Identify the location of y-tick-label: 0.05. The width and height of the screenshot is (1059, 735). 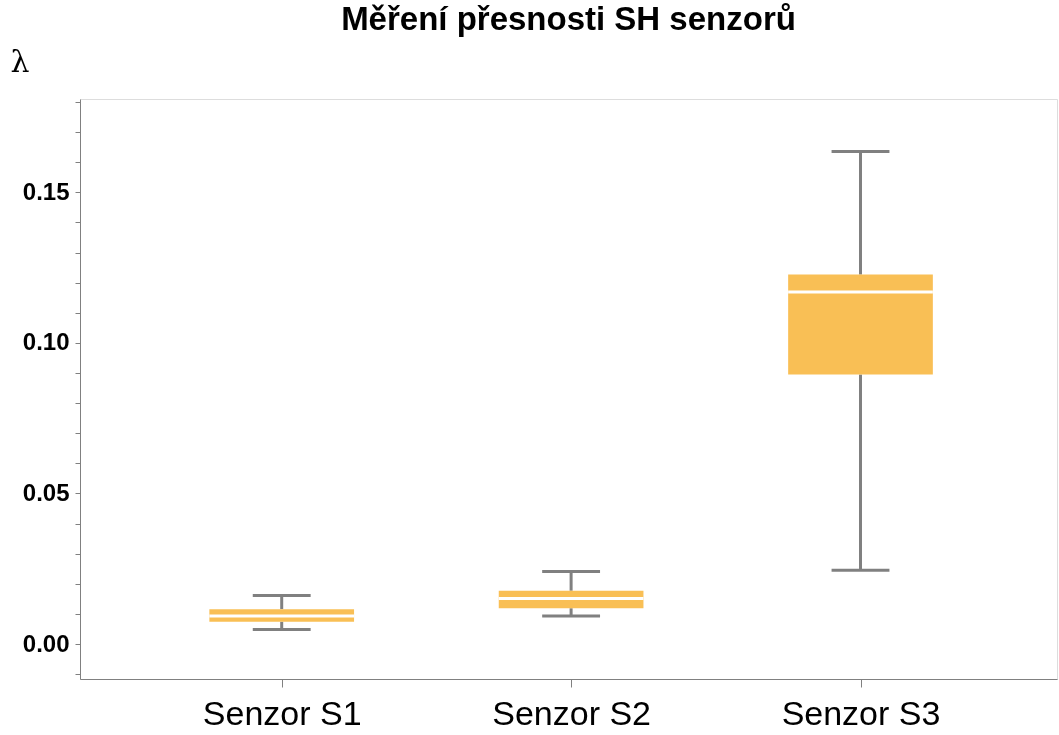
(46, 492).